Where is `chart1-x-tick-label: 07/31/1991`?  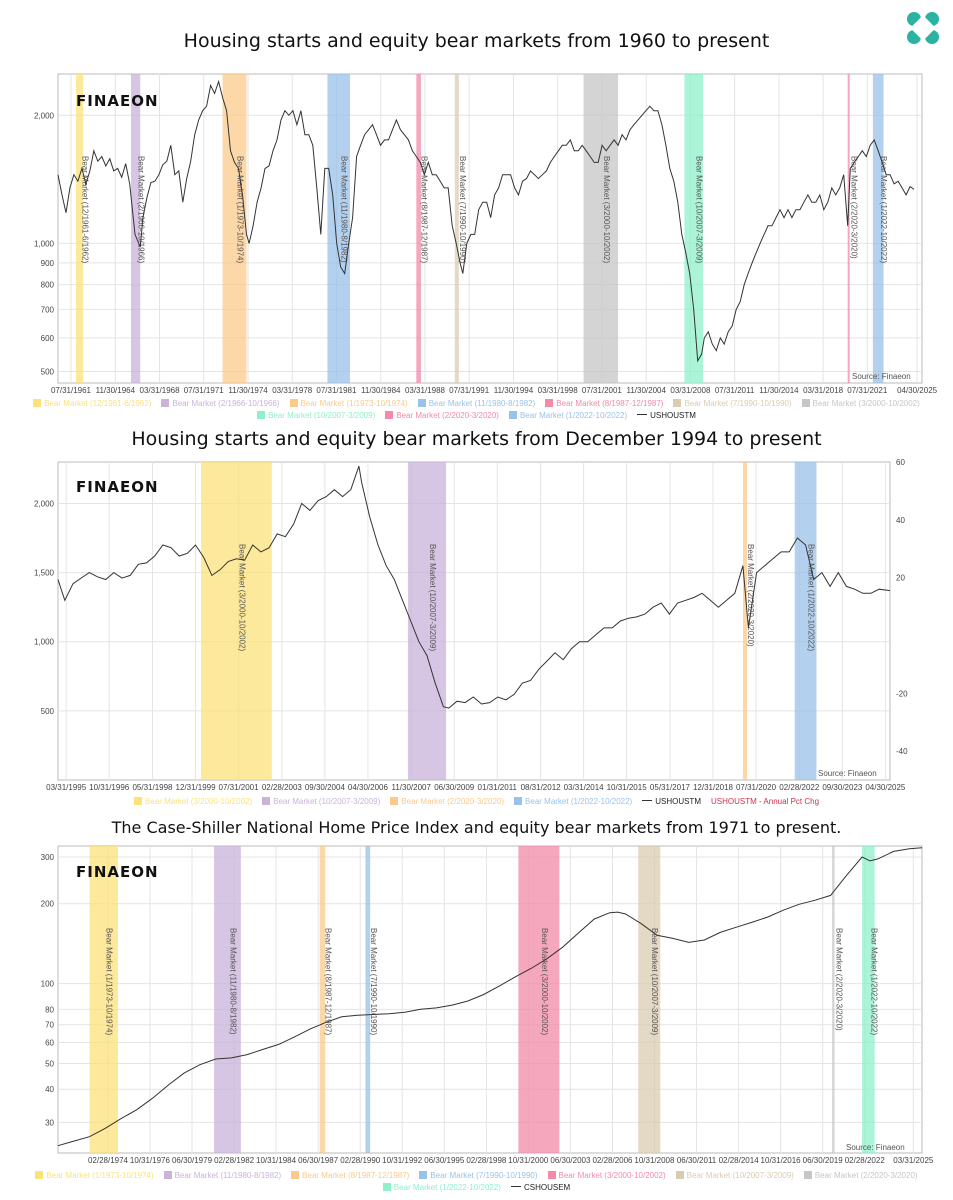 chart1-x-tick-label: 07/31/1991 is located at coordinates (469, 390).